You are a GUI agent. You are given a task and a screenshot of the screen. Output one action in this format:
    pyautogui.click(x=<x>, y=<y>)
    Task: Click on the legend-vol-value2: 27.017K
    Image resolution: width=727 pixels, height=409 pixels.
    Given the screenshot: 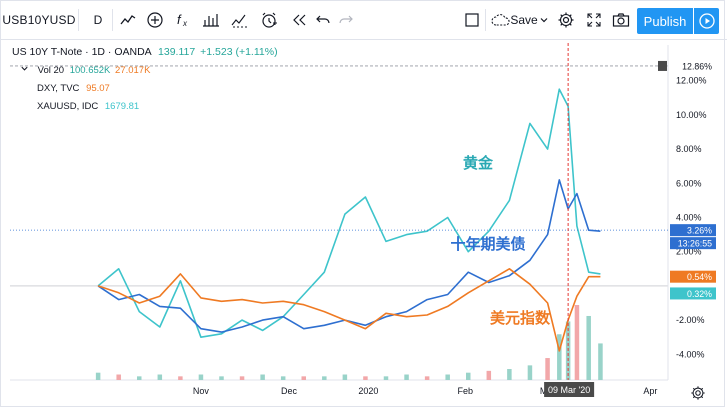 What is the action you would take?
    pyautogui.click(x=133, y=70)
    